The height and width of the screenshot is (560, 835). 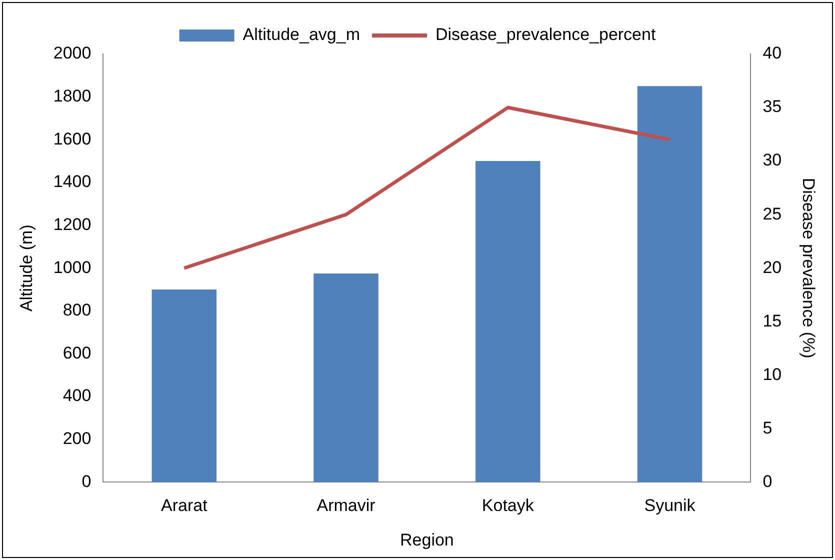 I want to click on y-tick-label: 1600, so click(x=72, y=138).